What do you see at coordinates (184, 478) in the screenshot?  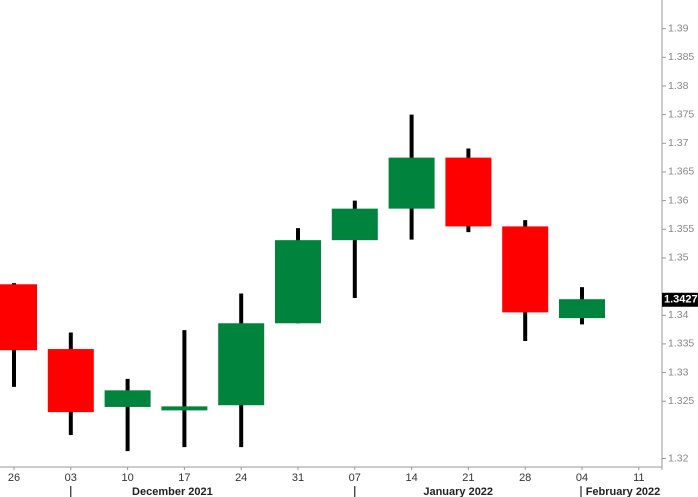 I see `x-tick-label: 17` at bounding box center [184, 478].